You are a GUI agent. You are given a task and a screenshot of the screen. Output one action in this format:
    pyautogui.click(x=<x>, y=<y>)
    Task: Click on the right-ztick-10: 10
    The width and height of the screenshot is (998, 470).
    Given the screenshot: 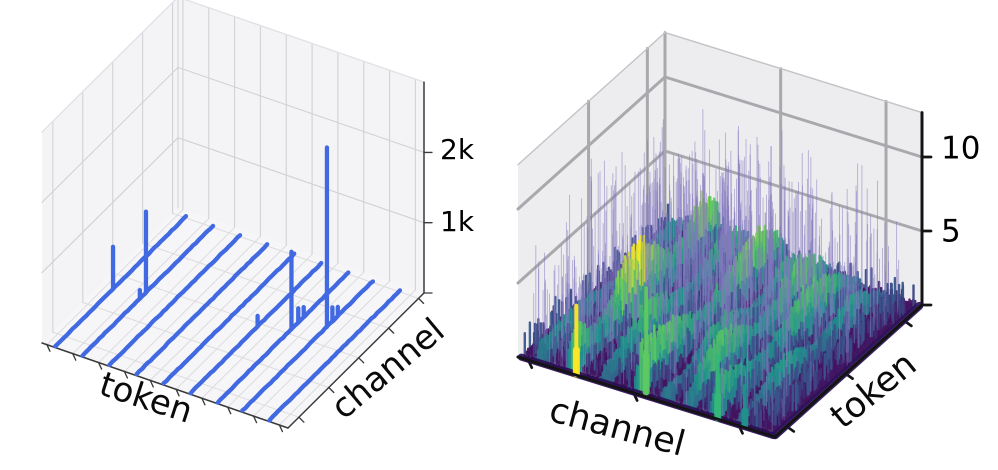 What is the action you would take?
    pyautogui.click(x=961, y=148)
    